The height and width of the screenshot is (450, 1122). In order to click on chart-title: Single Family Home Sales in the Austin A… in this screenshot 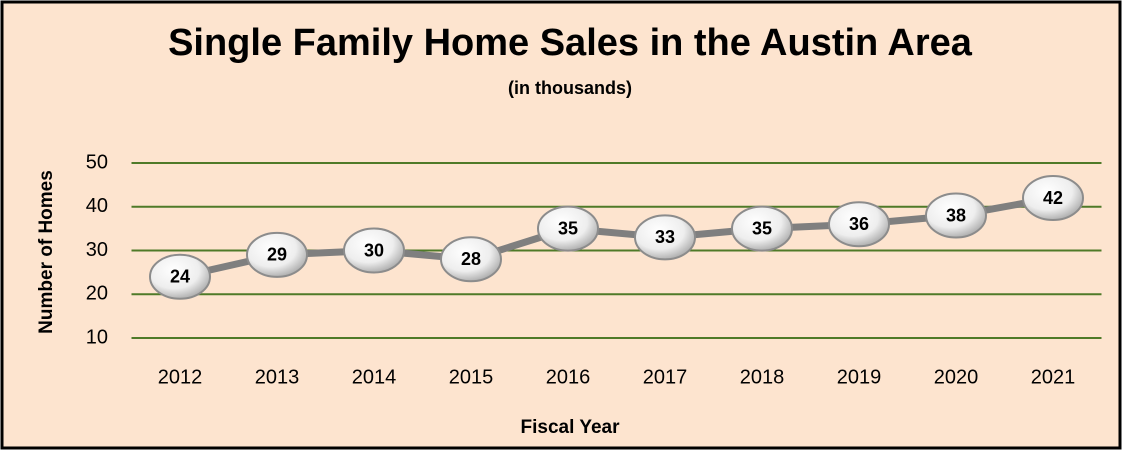, I will do `click(570, 43)`.